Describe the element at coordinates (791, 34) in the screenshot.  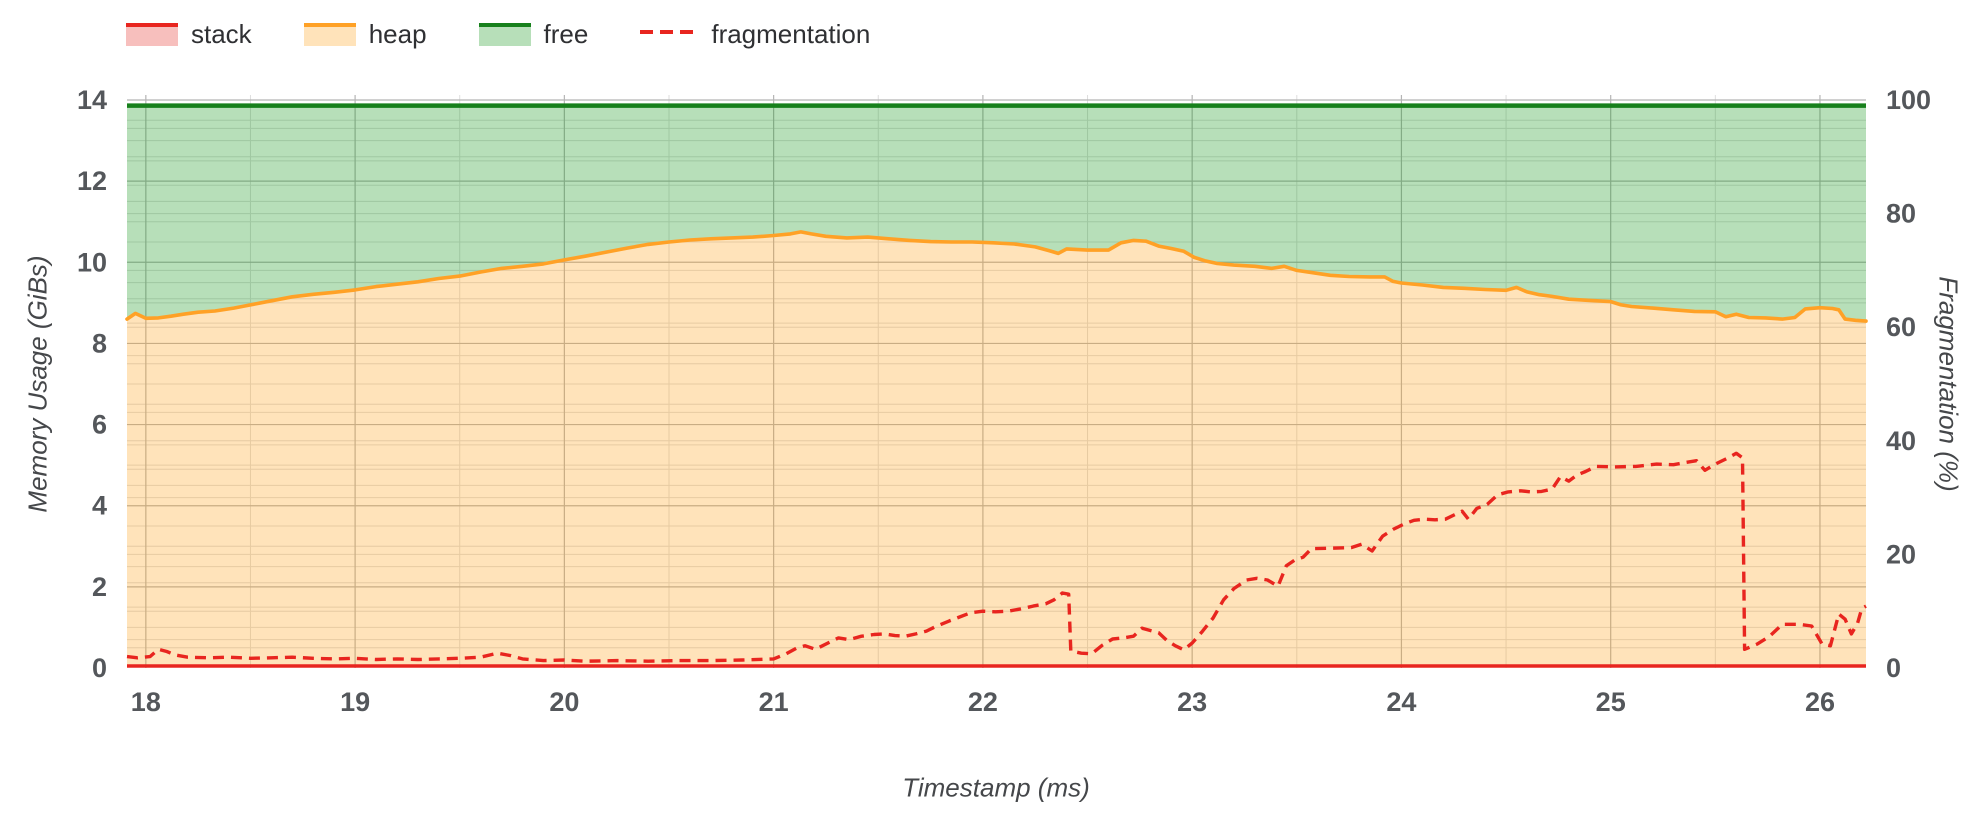
I see `legend-label-fragmentation: fragmentation` at that location.